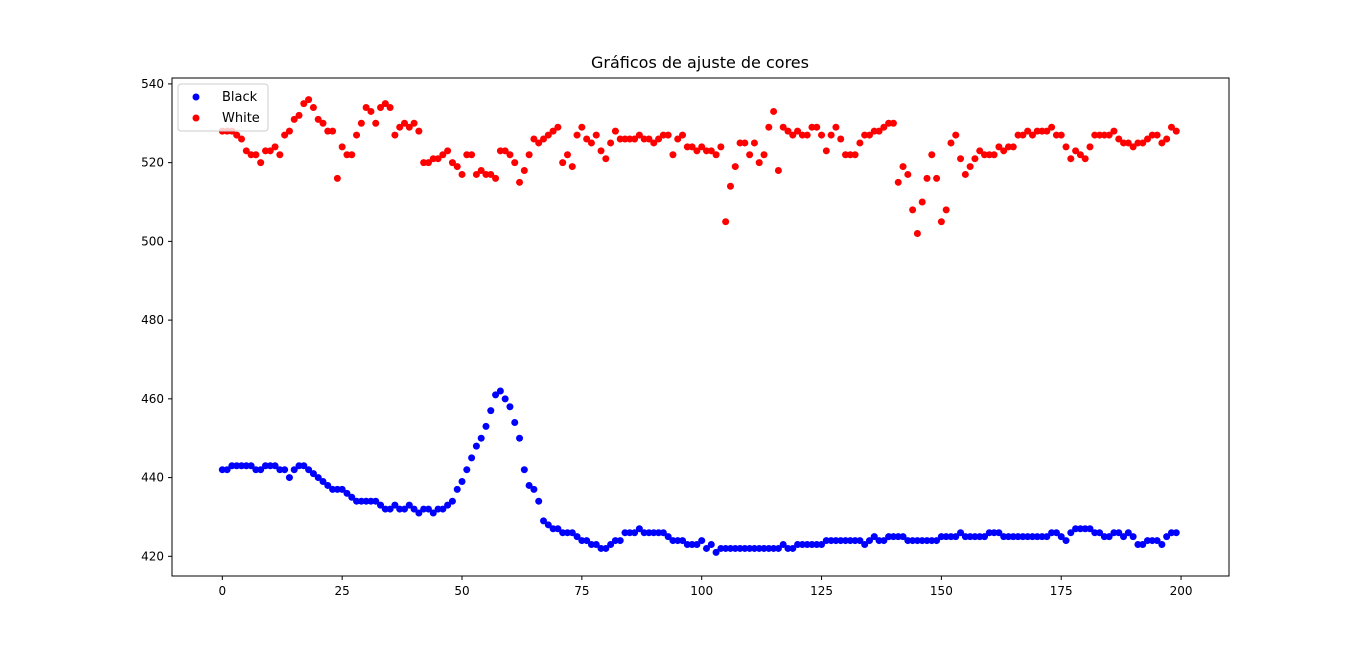  What do you see at coordinates (223, 107) in the screenshot?
I see `legend: Black White` at bounding box center [223, 107].